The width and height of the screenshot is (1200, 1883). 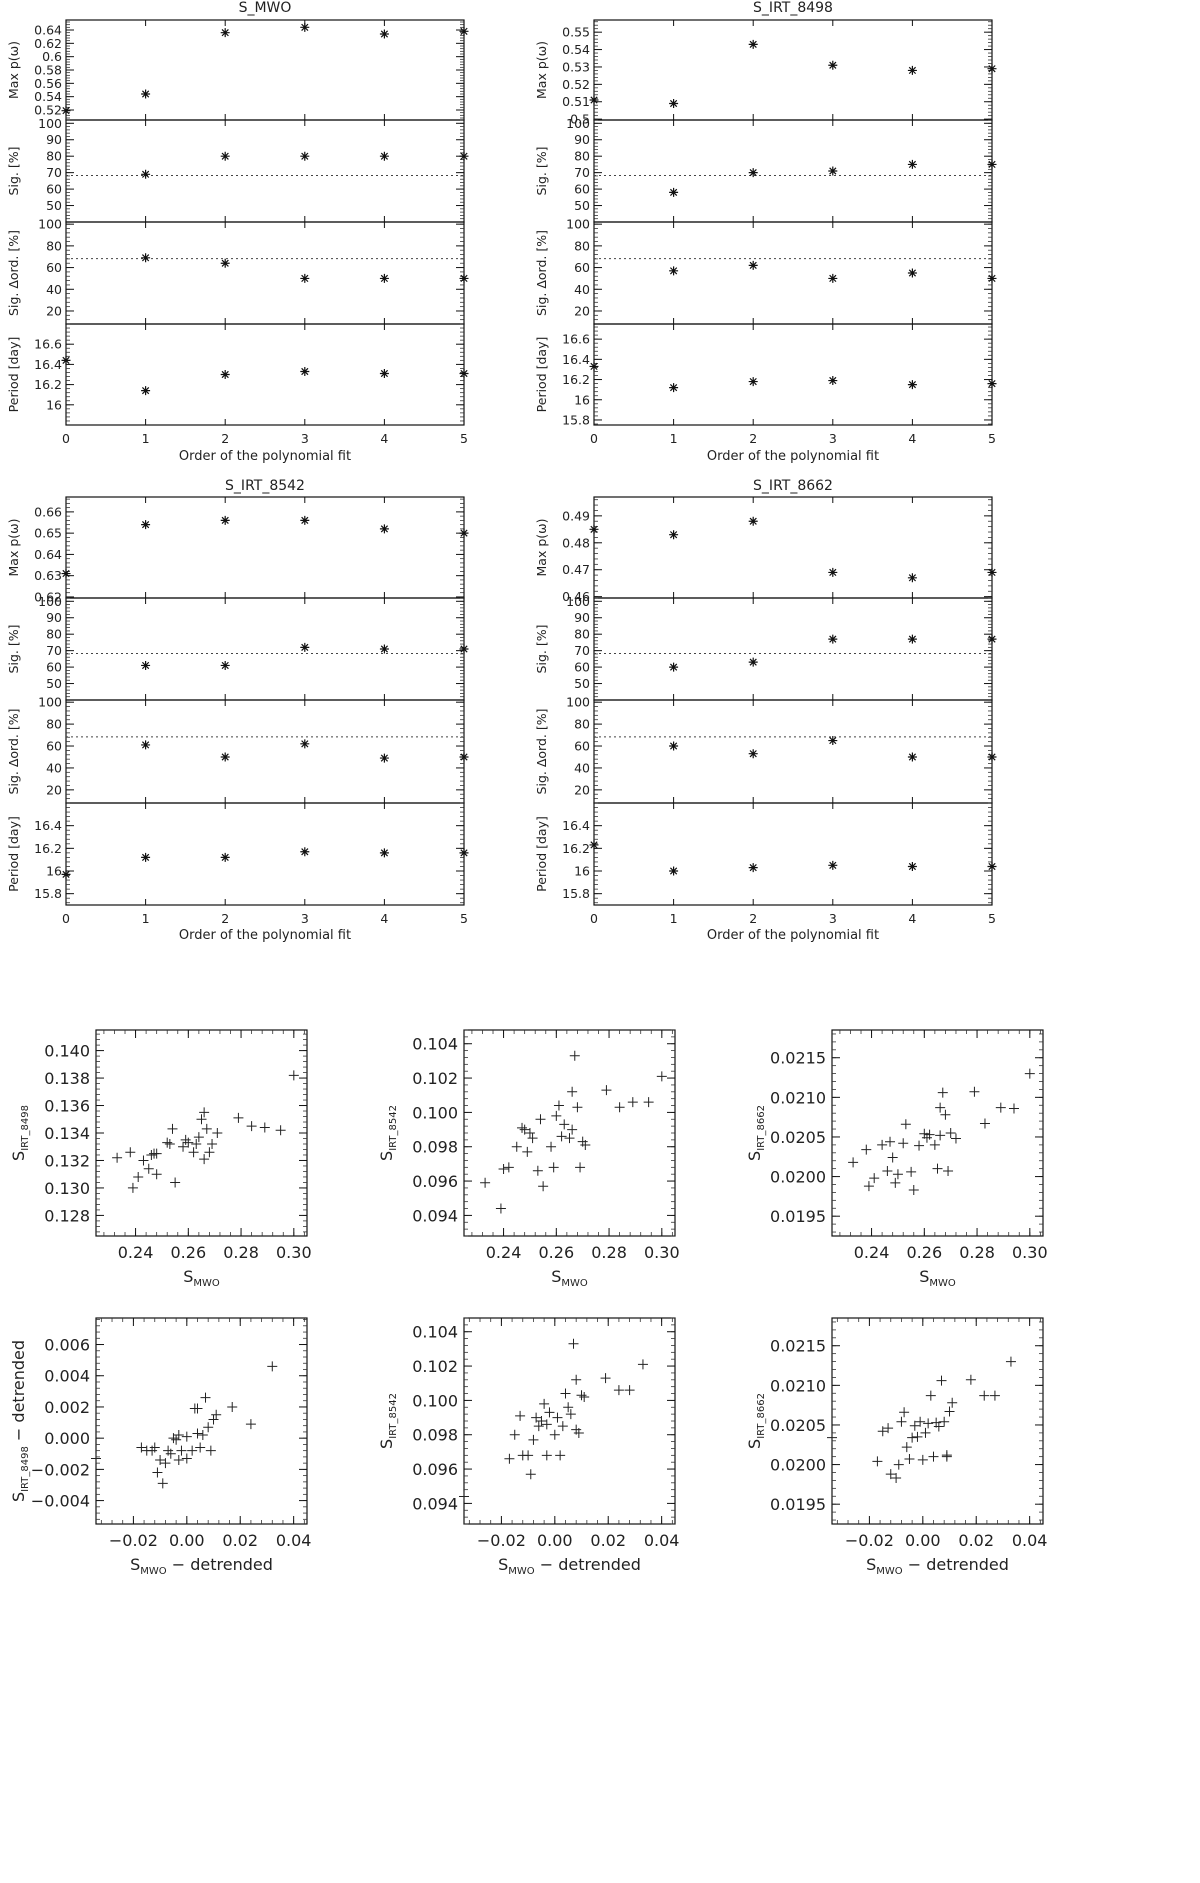 I want to click on y-axis-label: SIRT_8498 − detrended, so click(x=20, y=1421).